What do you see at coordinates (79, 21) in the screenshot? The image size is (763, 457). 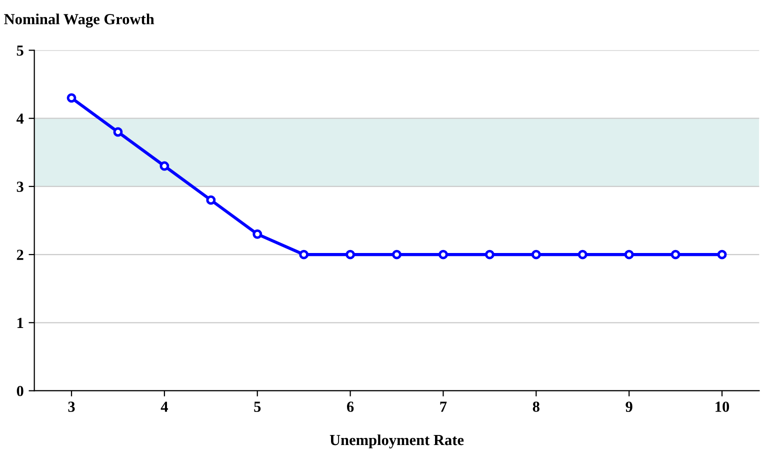 I see `y-axis-title: Nominal Wage Growth` at bounding box center [79, 21].